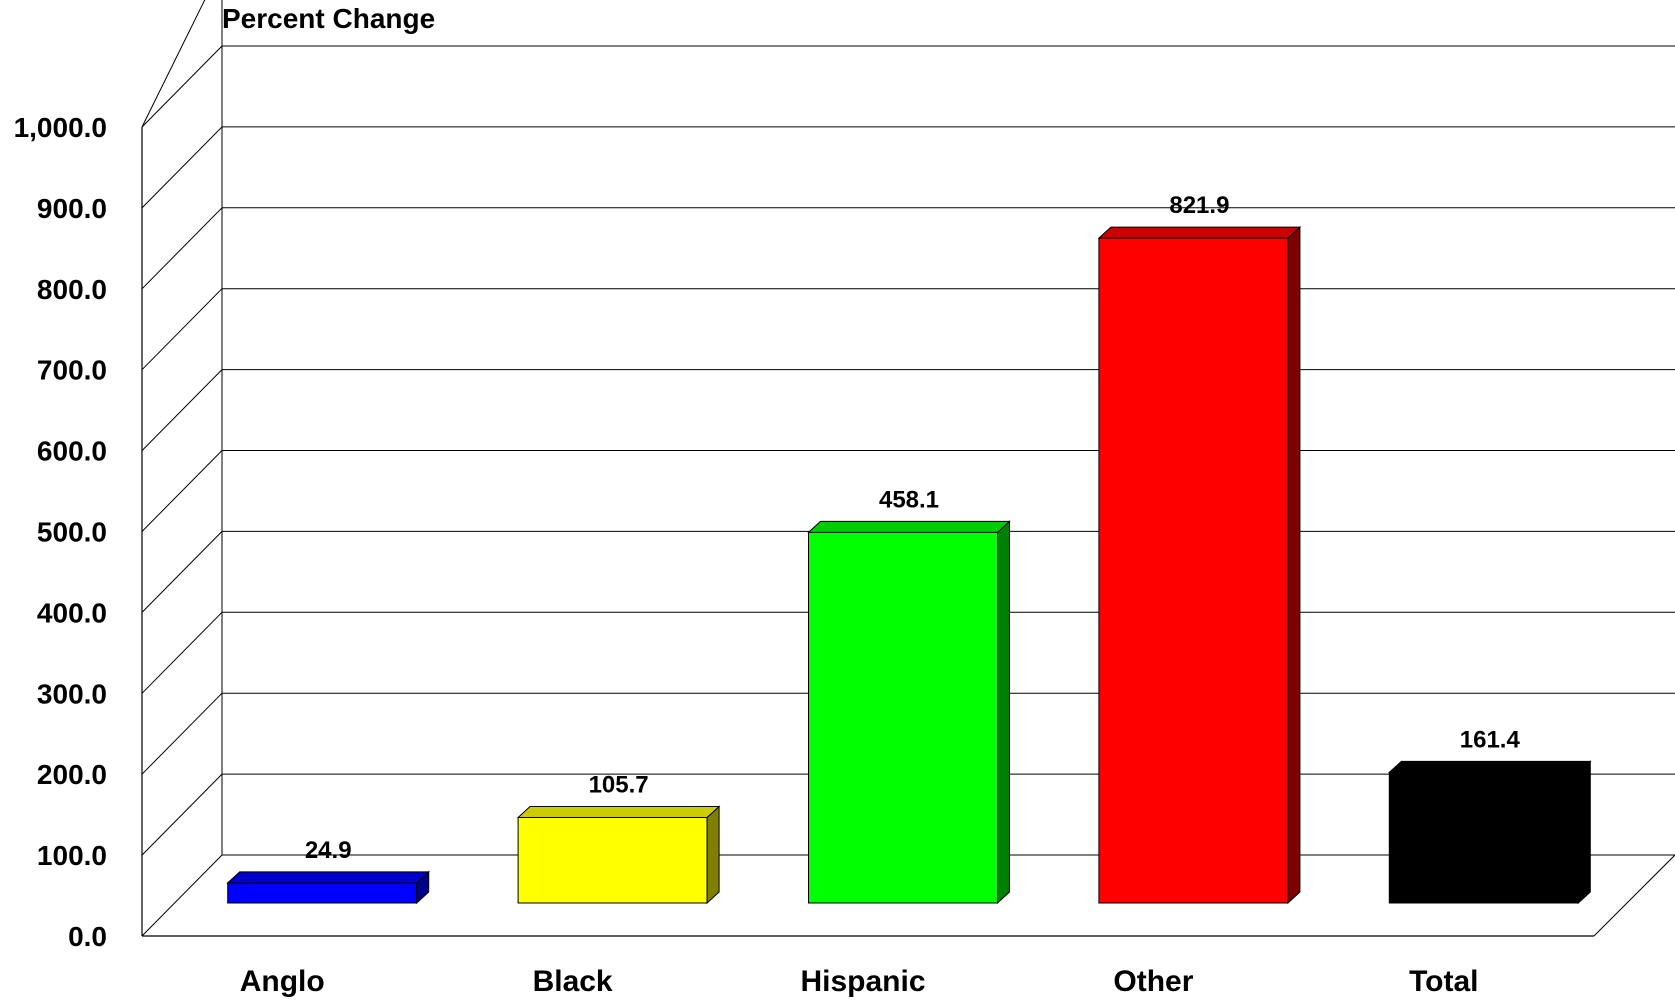  I want to click on data-label: 24.9, so click(328, 850).